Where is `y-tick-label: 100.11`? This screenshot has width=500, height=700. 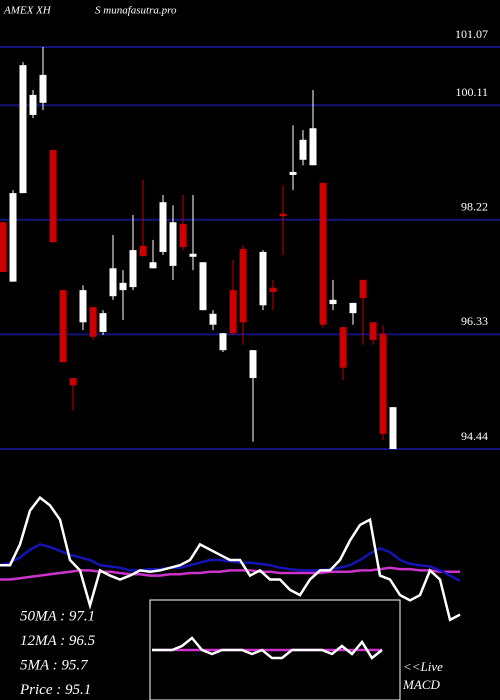
y-tick-label: 100.11 is located at coordinates (471, 92).